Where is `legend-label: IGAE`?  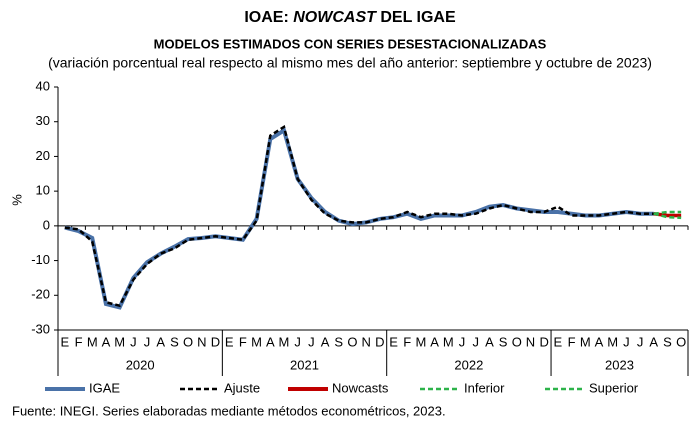
legend-label: IGAE is located at coordinates (104, 387).